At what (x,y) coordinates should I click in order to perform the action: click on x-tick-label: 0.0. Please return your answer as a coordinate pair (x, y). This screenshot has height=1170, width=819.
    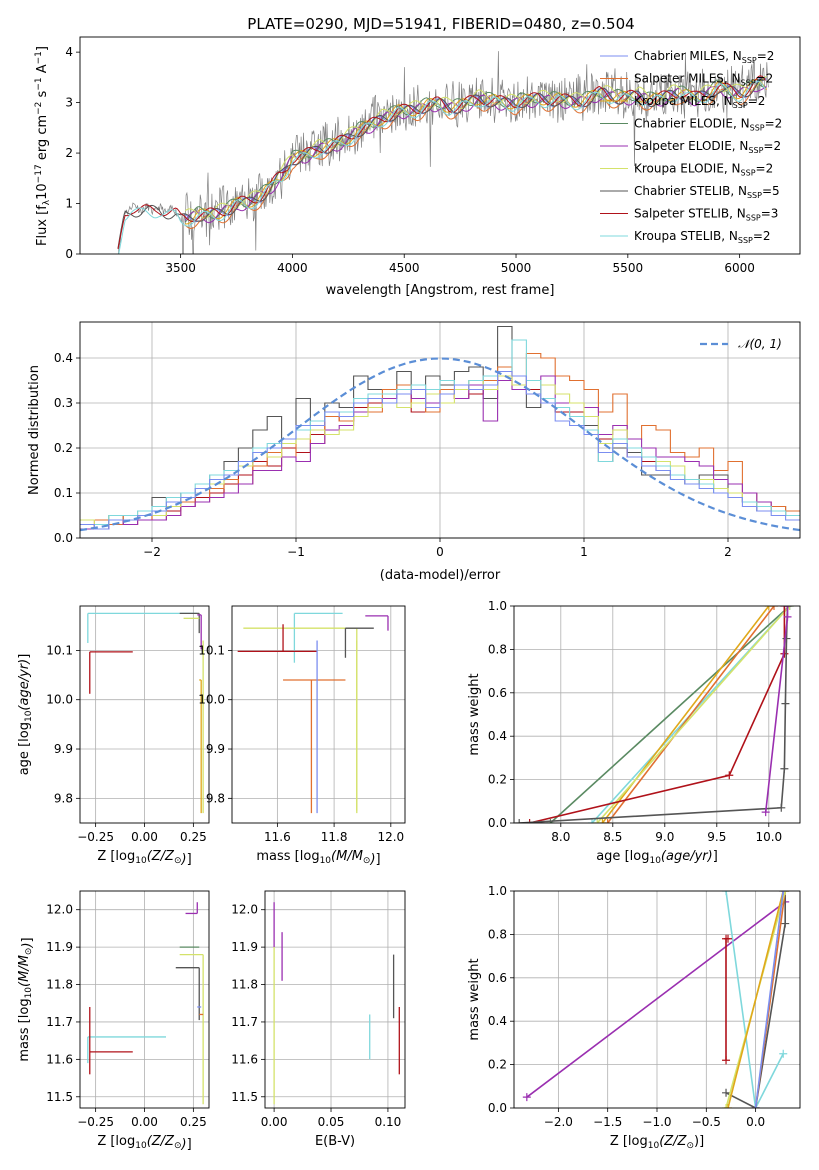
    Looking at the image, I should click on (755, 1122).